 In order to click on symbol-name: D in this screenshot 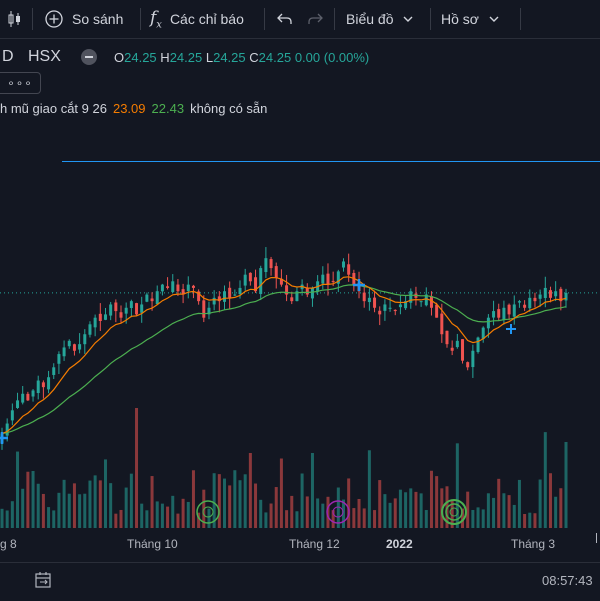, I will do `click(8, 56)`.